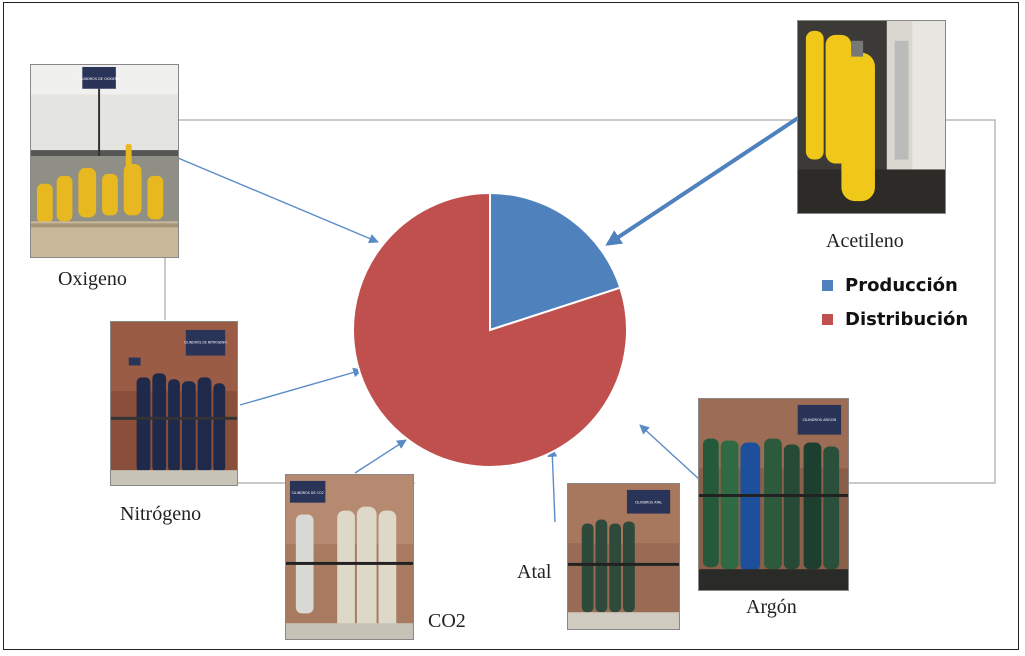  Describe the element at coordinates (161, 514) in the screenshot. I see `caption-nitrogeno: Nitrógeno` at that location.